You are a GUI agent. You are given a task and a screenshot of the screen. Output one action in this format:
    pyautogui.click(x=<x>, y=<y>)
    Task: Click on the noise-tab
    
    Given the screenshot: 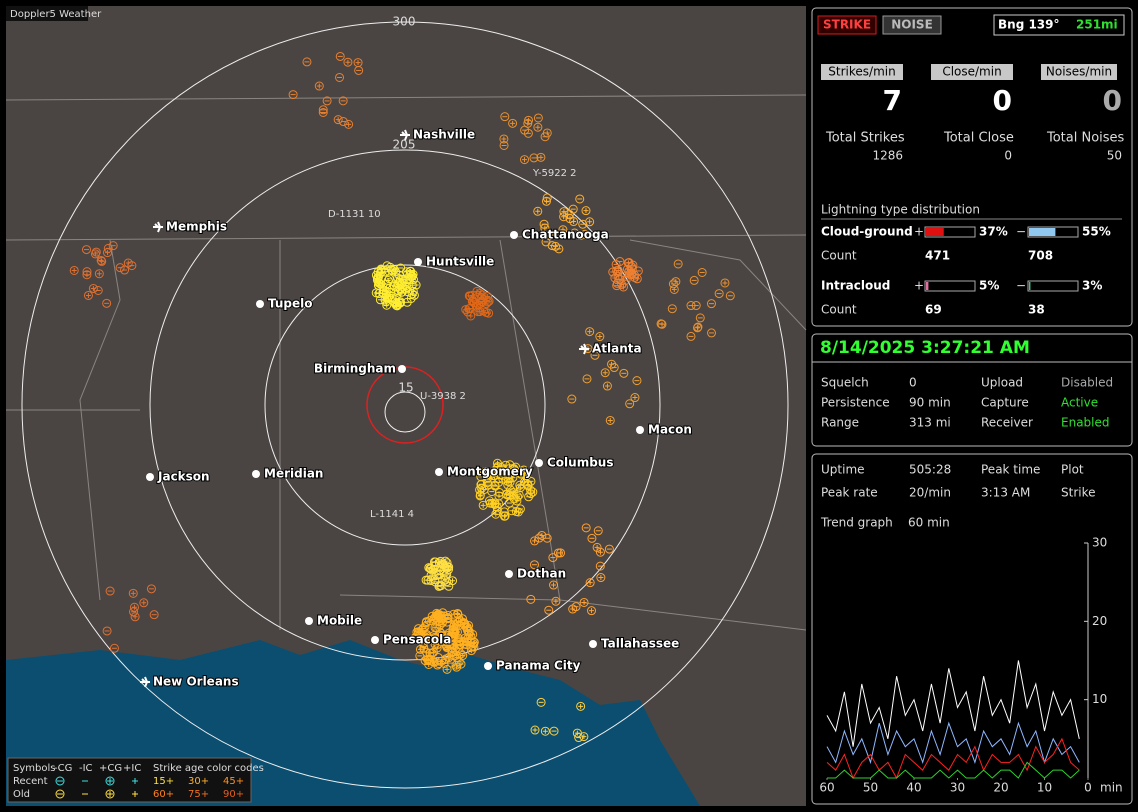 What is the action you would take?
    pyautogui.click(x=912, y=25)
    